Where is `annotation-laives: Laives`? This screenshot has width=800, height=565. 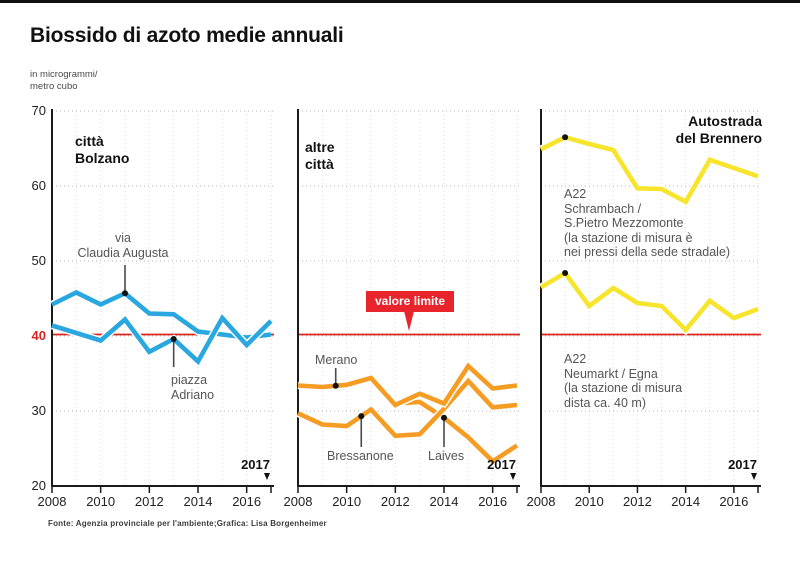 annotation-laives: Laives is located at coordinates (446, 456).